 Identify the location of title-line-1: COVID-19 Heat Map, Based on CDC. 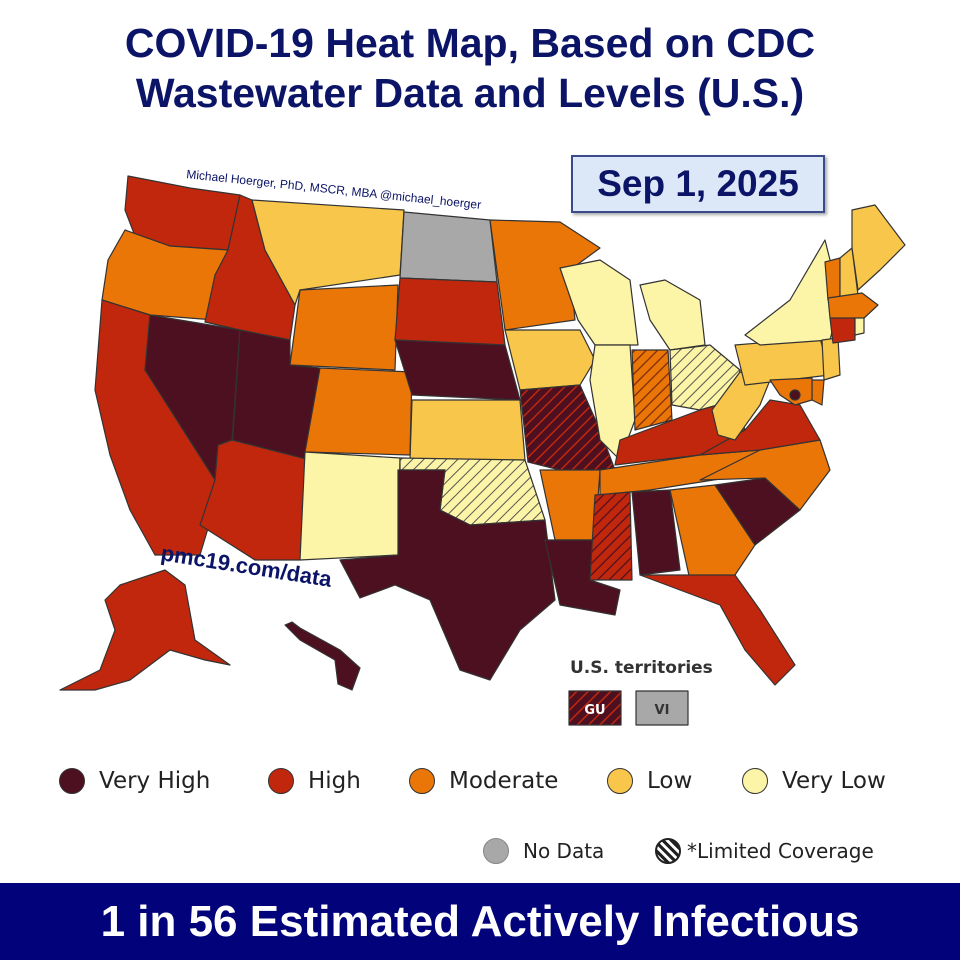
(470, 43).